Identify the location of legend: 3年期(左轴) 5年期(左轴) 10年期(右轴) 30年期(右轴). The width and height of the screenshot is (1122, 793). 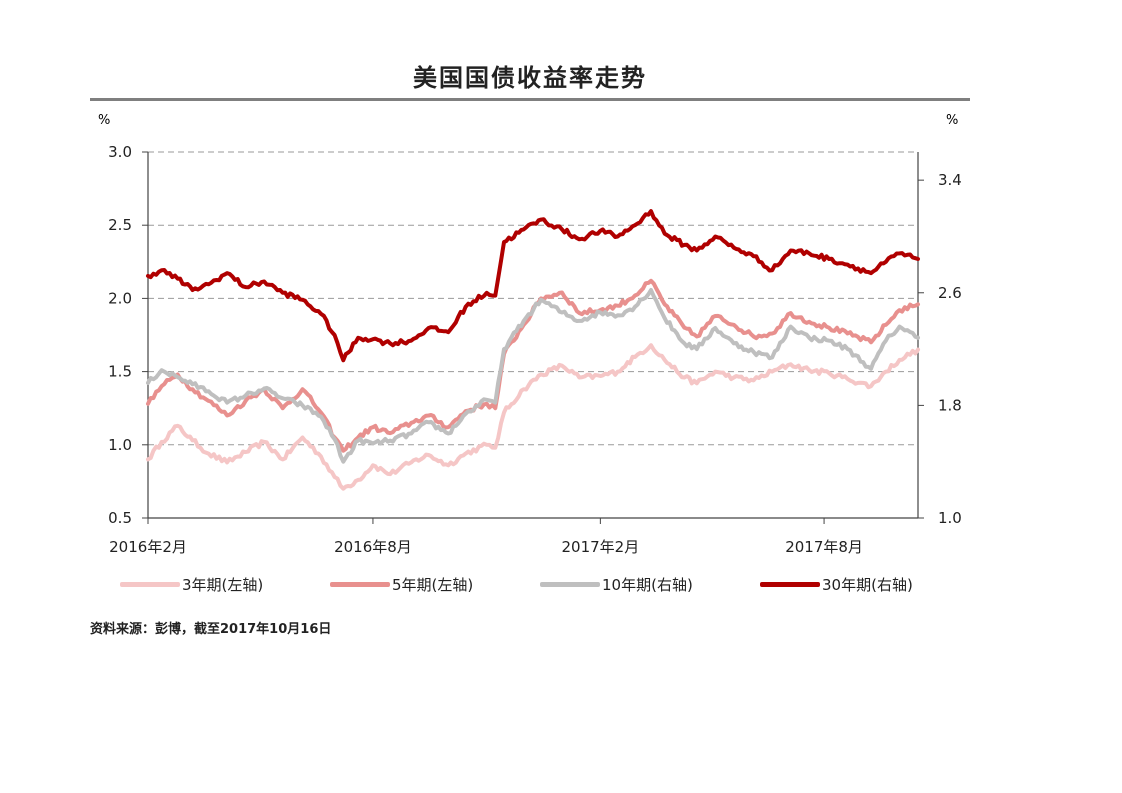
(540, 584).